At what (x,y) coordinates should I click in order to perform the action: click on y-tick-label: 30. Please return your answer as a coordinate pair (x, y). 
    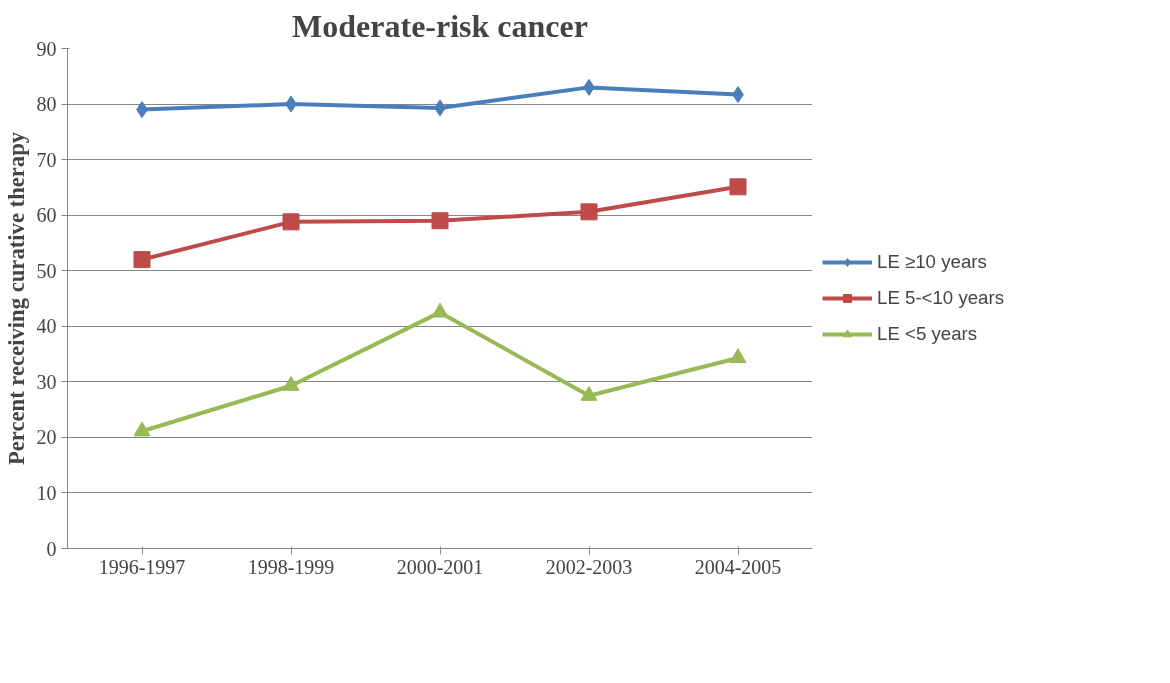
    Looking at the image, I should click on (46, 381).